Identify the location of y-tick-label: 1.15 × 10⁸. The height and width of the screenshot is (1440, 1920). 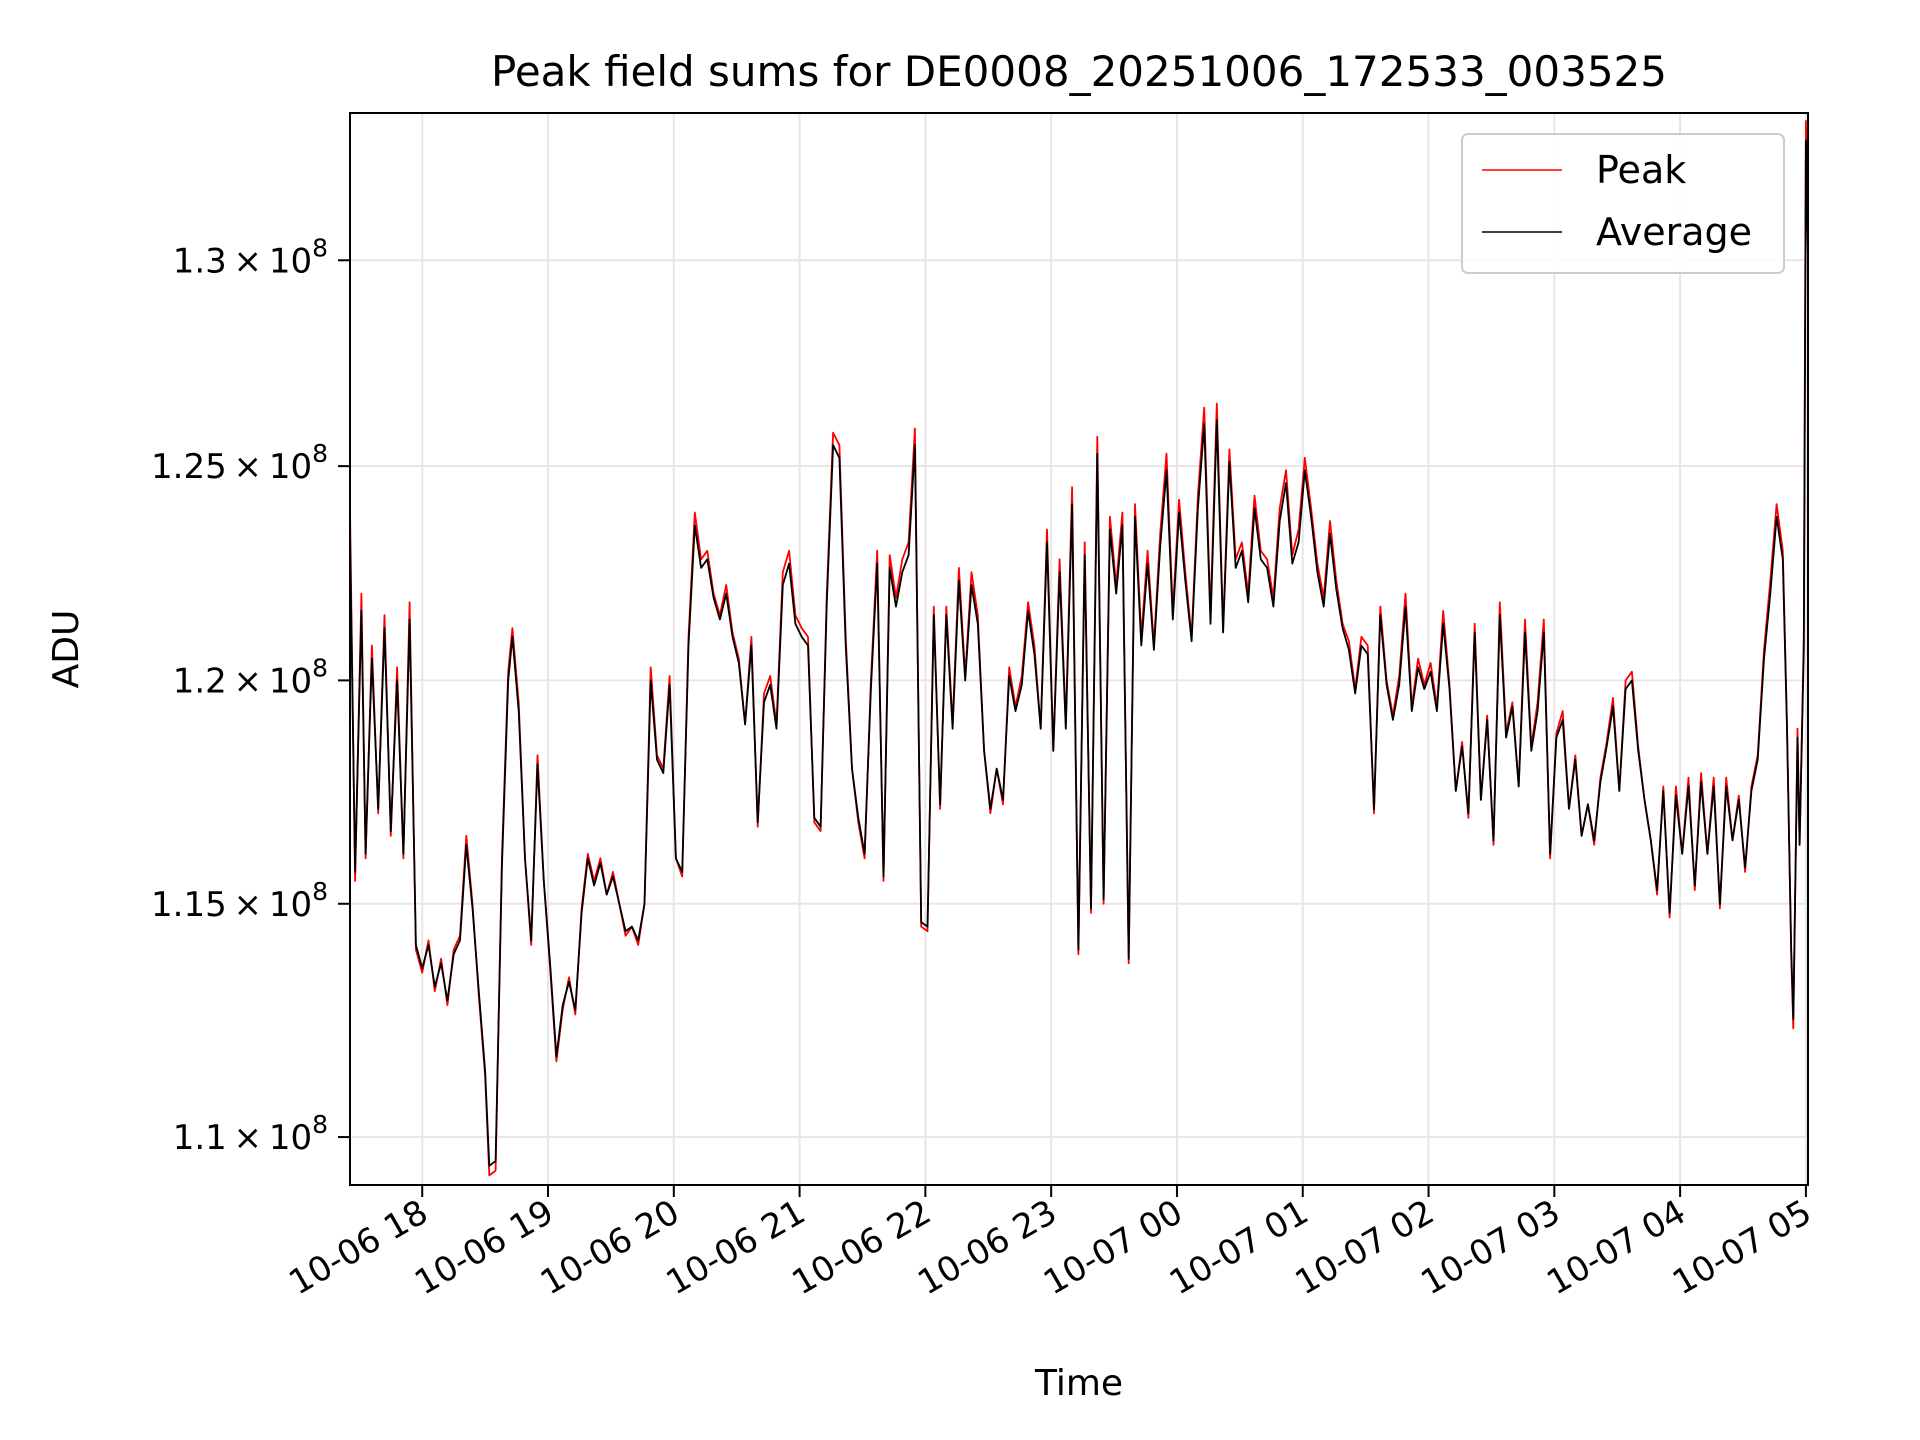
(239, 901).